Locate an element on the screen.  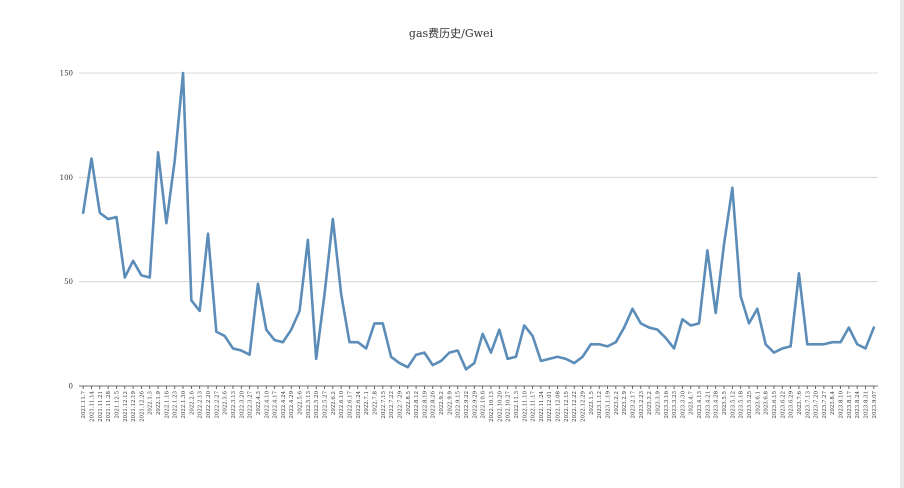
x-tick-label: 2023.7.6 is located at coordinates (800, 402).